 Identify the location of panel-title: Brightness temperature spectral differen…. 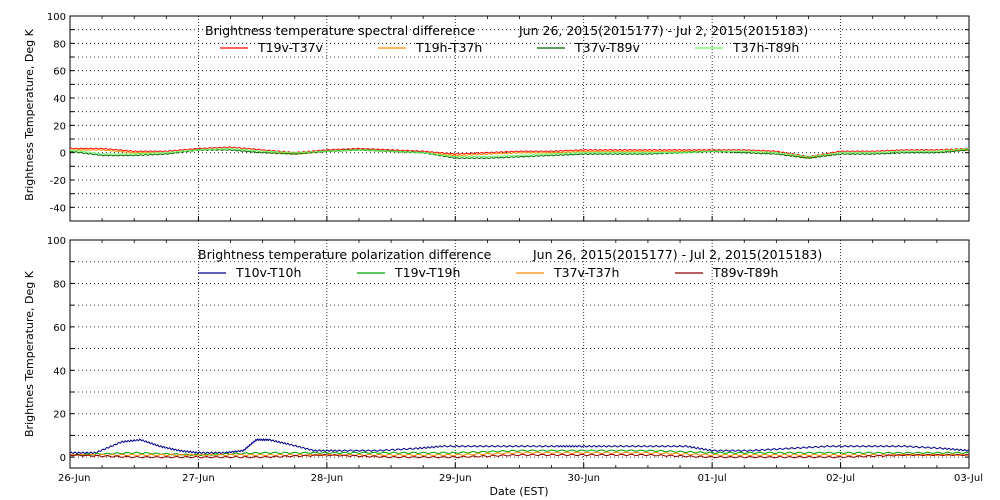
(340, 30).